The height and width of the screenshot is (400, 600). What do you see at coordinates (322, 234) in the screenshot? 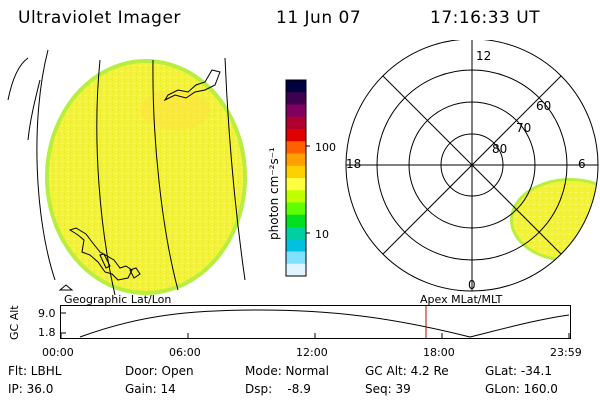
I see `colorbar-tick-10: 10` at bounding box center [322, 234].